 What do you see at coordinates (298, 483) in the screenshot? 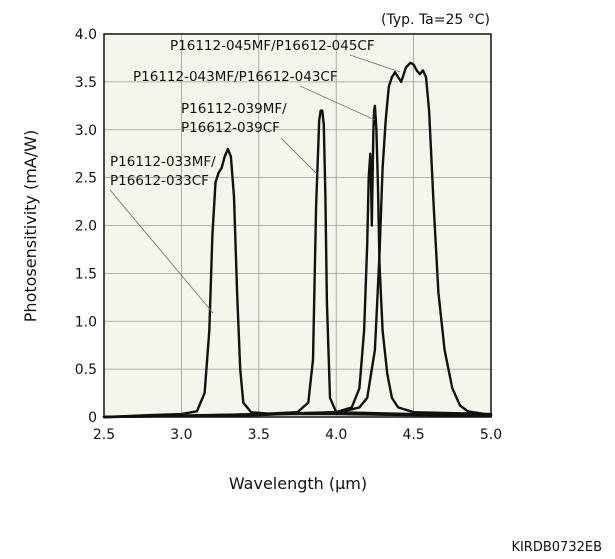
I see `x-axis-title: Wavelength (μm)` at bounding box center [298, 483].